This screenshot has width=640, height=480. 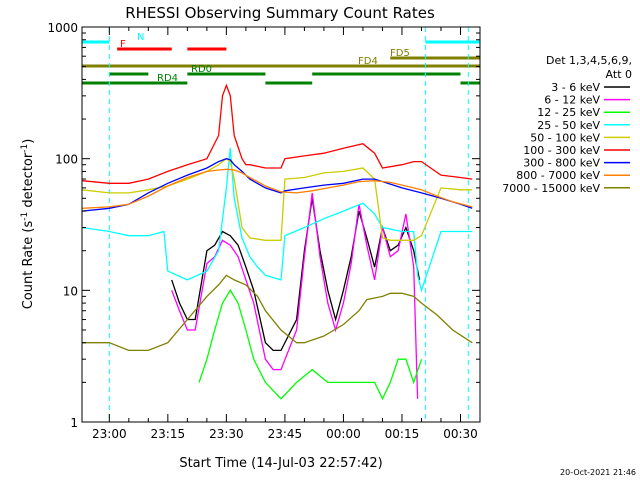 What do you see at coordinates (25, 148) in the screenshot?
I see `y-label-sup2: -1` at bounding box center [25, 148].